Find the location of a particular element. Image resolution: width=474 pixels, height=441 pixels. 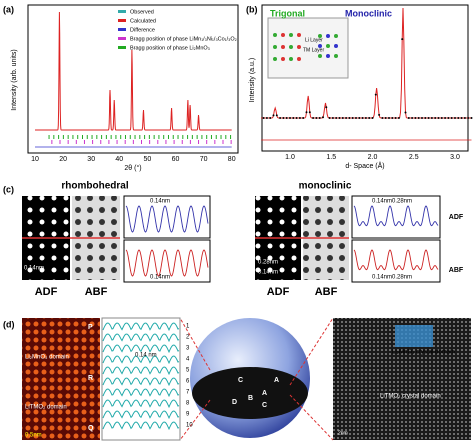

panel-title: rhombohedral is located at coordinates (94, 186).